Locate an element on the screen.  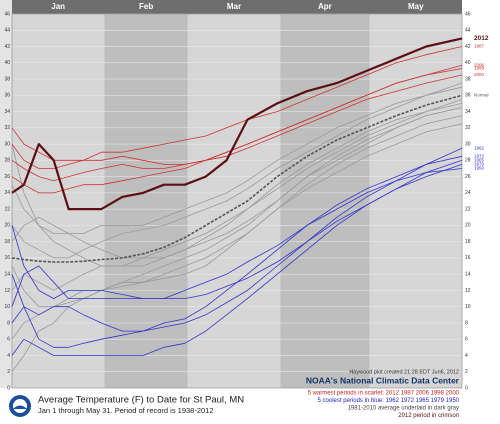
y-tick-label: 38 is located at coordinates (7, 79).